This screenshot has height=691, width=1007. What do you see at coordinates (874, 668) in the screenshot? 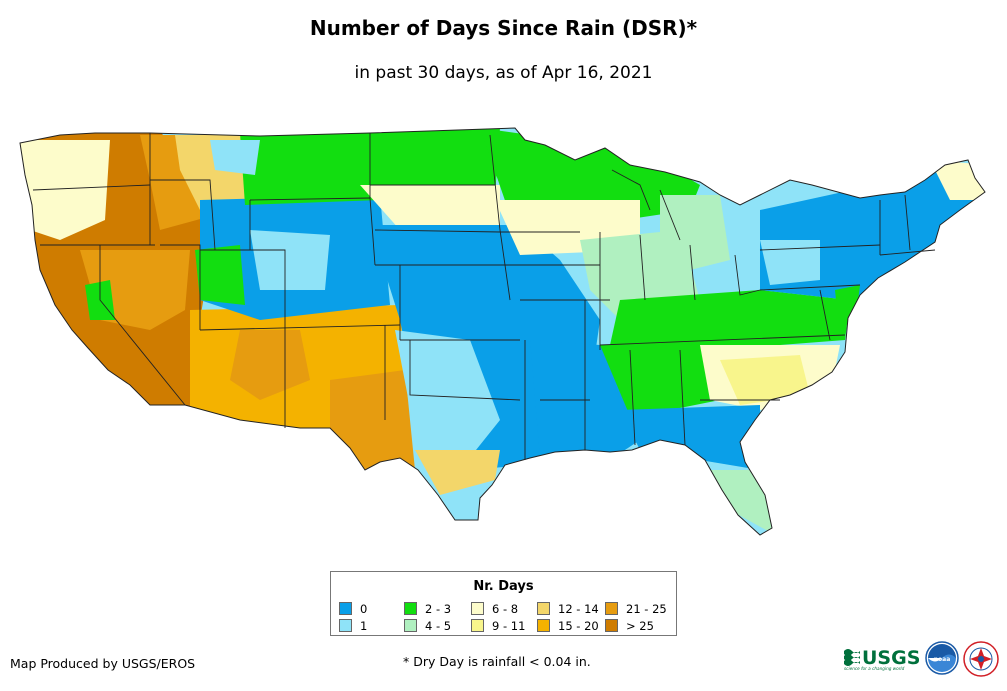
I see `usgs-logo-tagline: science for a changing world` at bounding box center [874, 668].